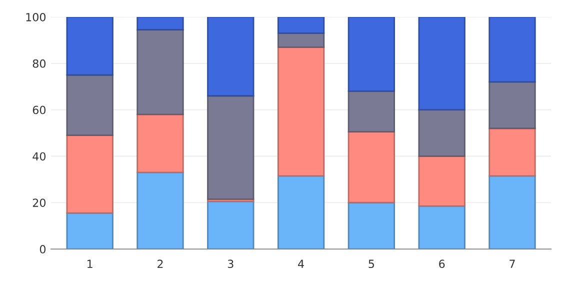 This screenshot has width=568, height=283. What do you see at coordinates (39, 156) in the screenshot?
I see `y-tick-label: 40` at bounding box center [39, 156].